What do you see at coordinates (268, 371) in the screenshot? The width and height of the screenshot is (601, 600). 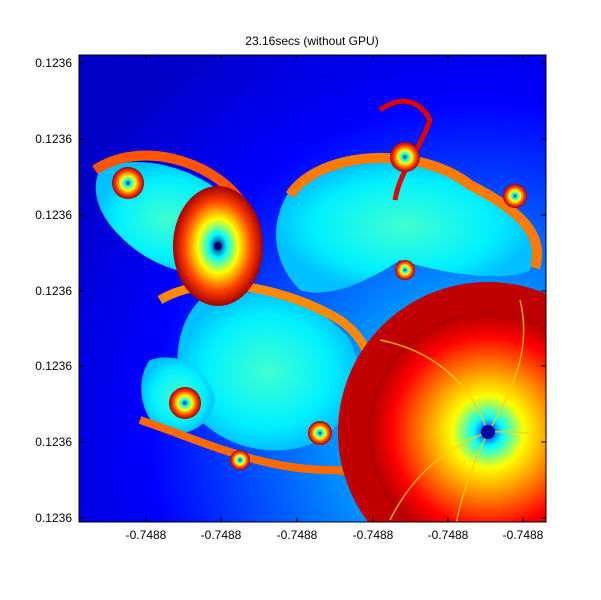 I see `cyan-region-center` at bounding box center [268, 371].